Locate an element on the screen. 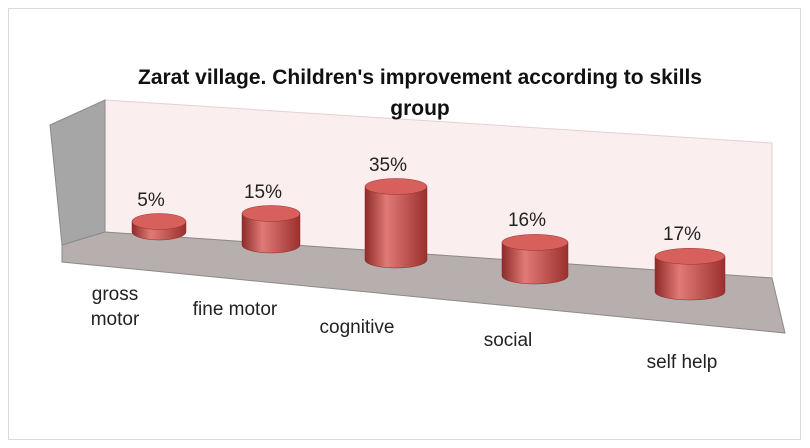  x-tick-label: self help is located at coordinates (682, 362).